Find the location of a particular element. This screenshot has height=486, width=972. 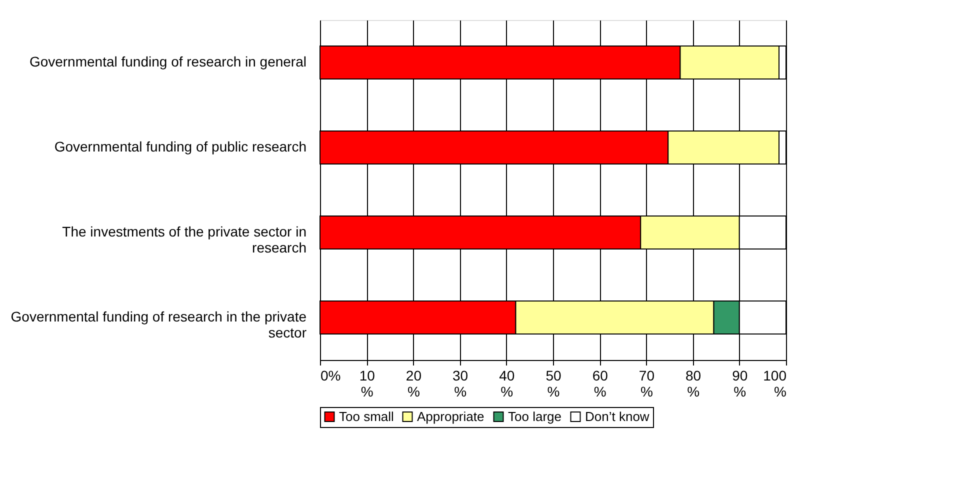

legend-label: Too large is located at coordinates (535, 416).